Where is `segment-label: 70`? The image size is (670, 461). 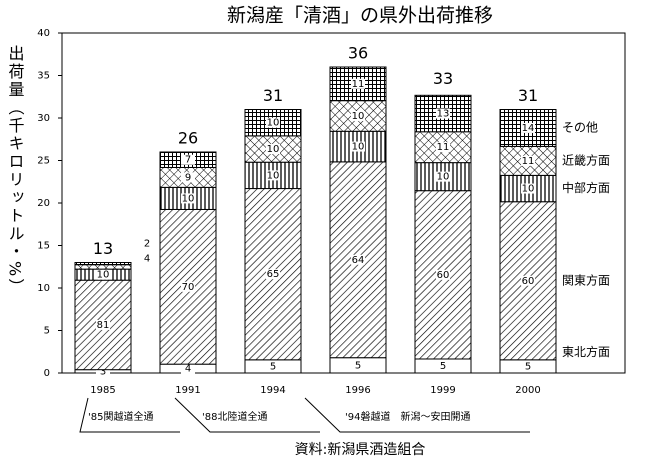 segment-label: 70 is located at coordinates (188, 287).